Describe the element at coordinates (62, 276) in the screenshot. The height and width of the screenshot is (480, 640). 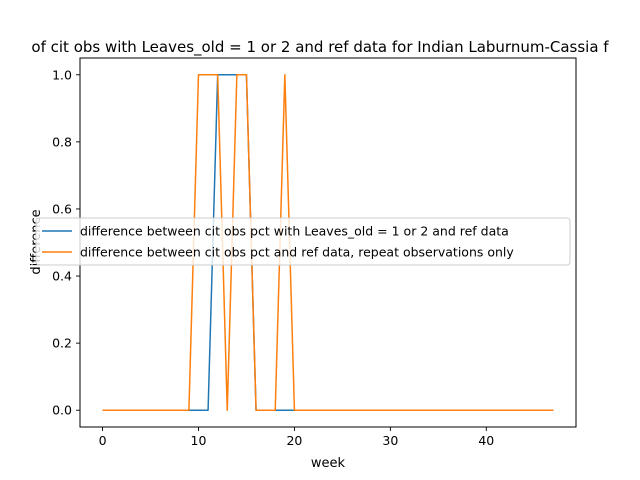
I see `y-tick-label: 0.4` at that location.